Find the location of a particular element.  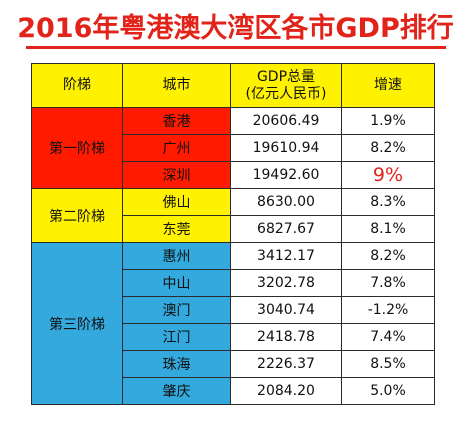

growth-cell: 8.5% is located at coordinates (388, 364).